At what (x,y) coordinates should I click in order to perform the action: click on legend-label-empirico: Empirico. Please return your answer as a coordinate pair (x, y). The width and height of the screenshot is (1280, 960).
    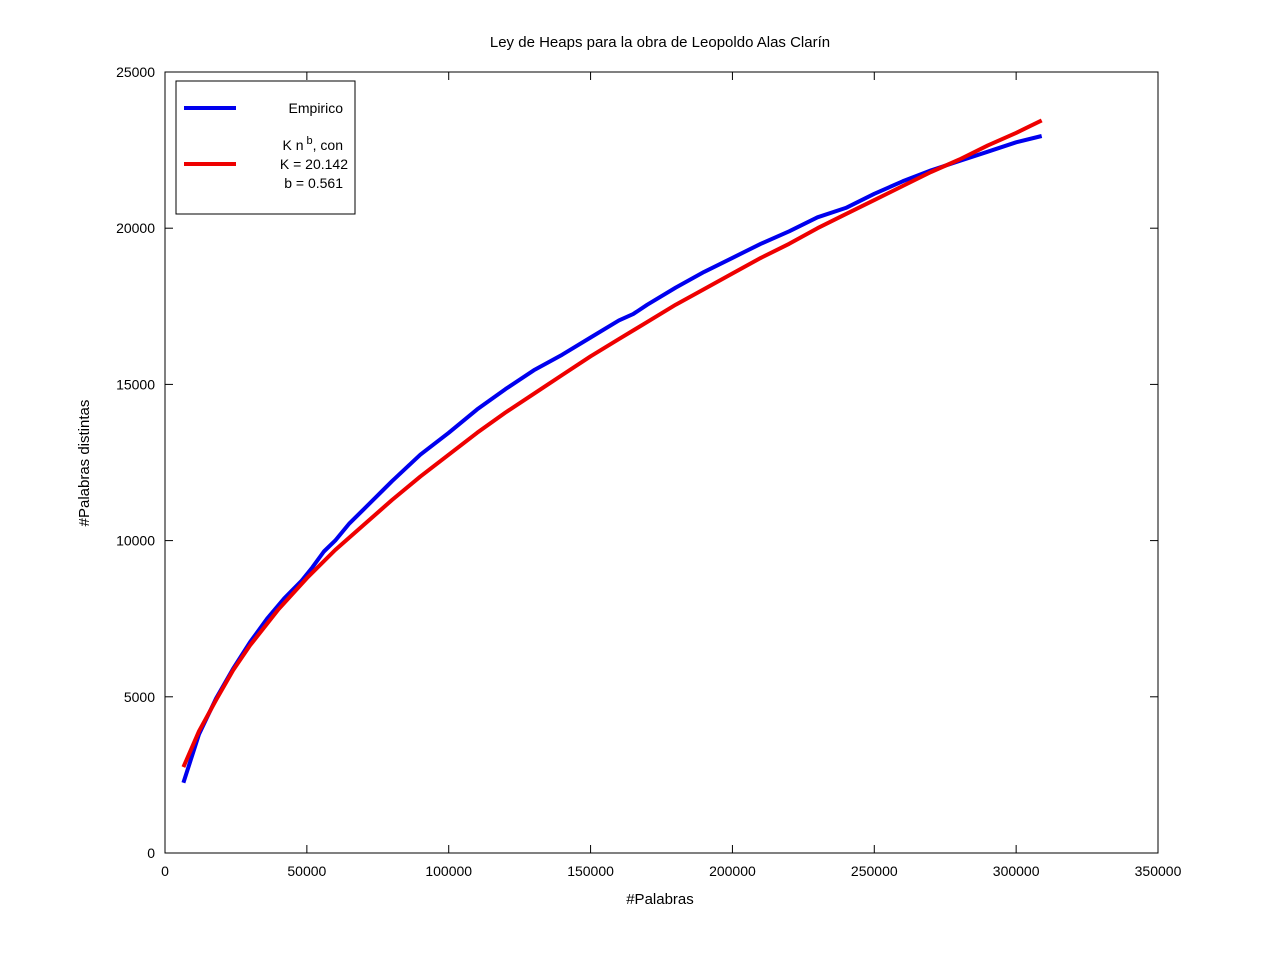
    Looking at the image, I should click on (316, 108).